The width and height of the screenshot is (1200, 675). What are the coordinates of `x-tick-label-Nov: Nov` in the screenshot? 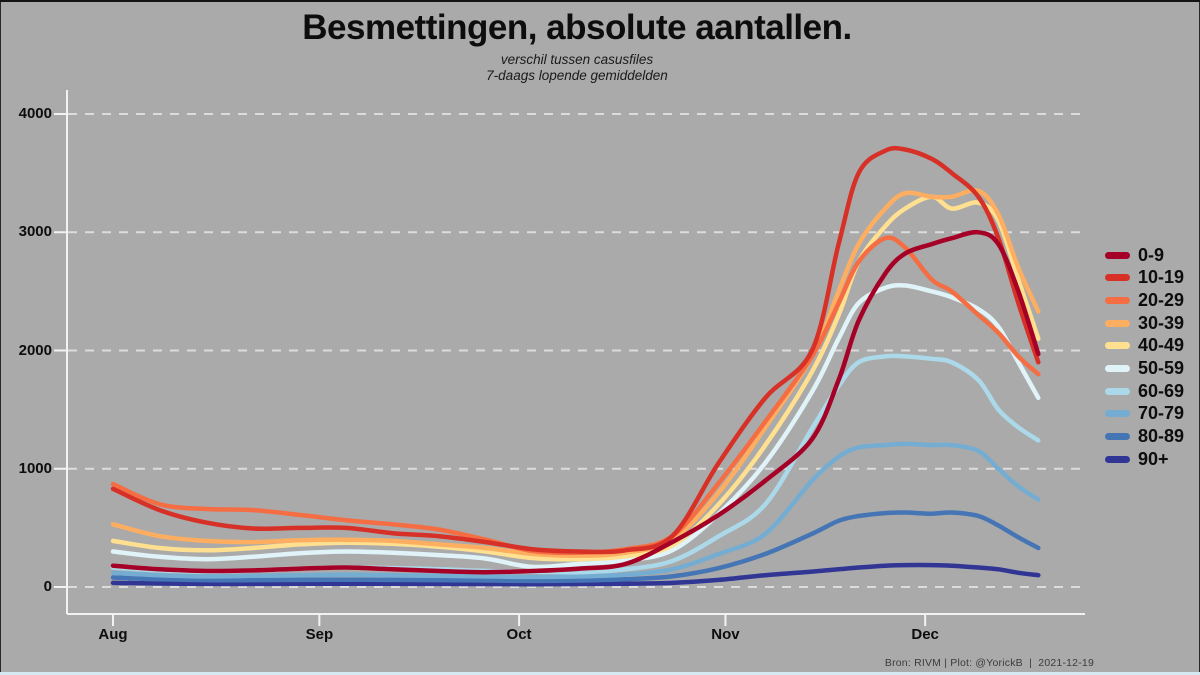 It's located at (725, 634).